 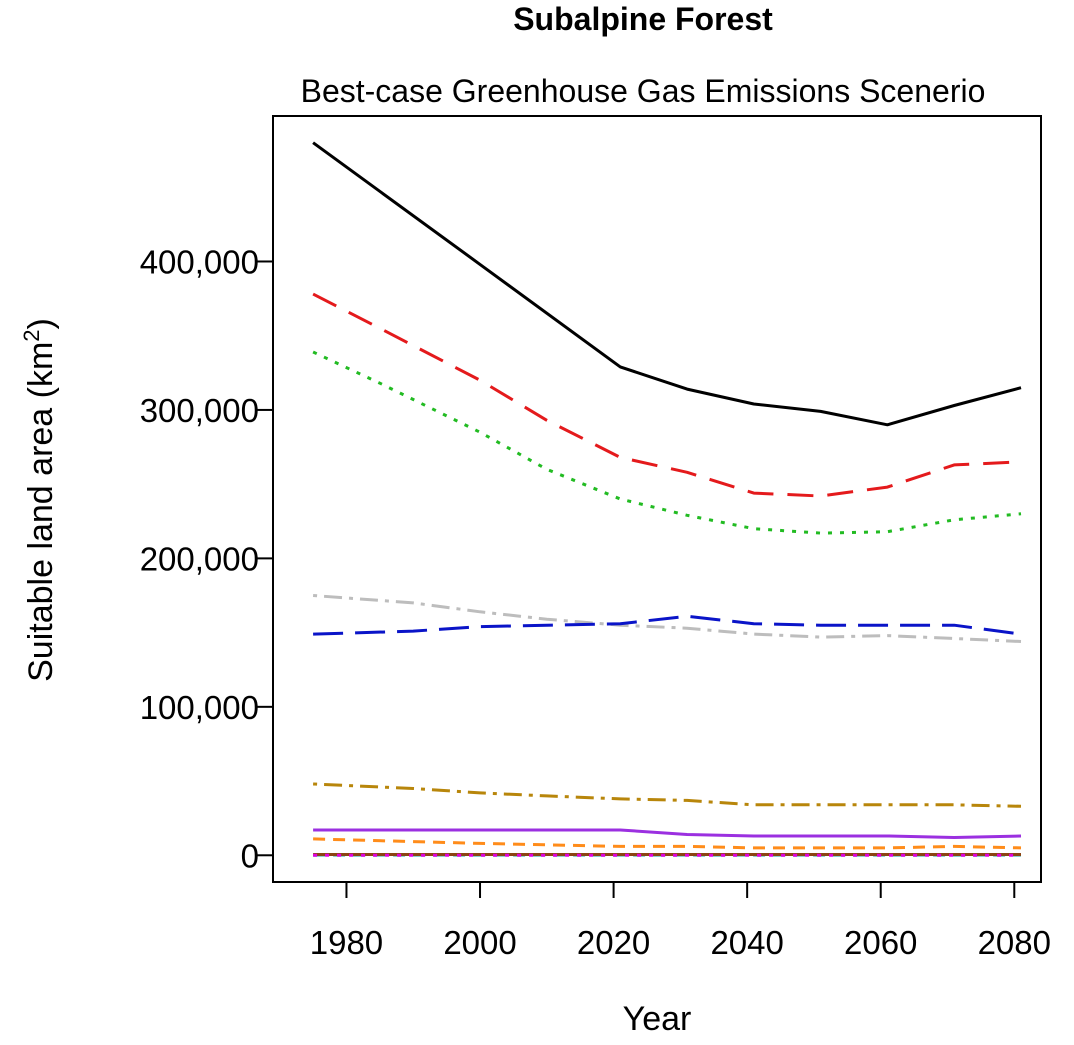 What do you see at coordinates (31, 335) in the screenshot?
I see `y-axis-label-superscript: 2` at bounding box center [31, 335].